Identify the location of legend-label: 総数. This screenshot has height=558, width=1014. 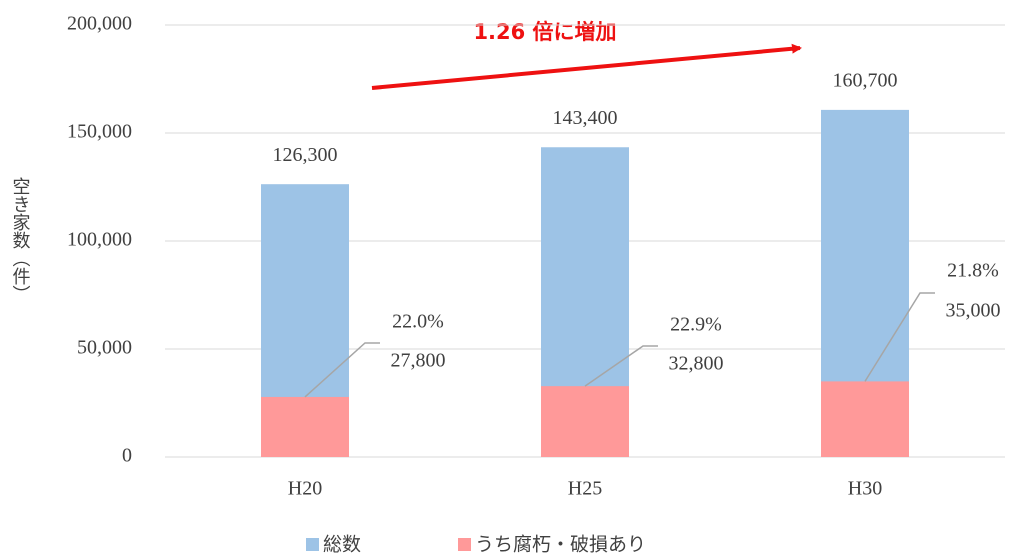
(342, 545).